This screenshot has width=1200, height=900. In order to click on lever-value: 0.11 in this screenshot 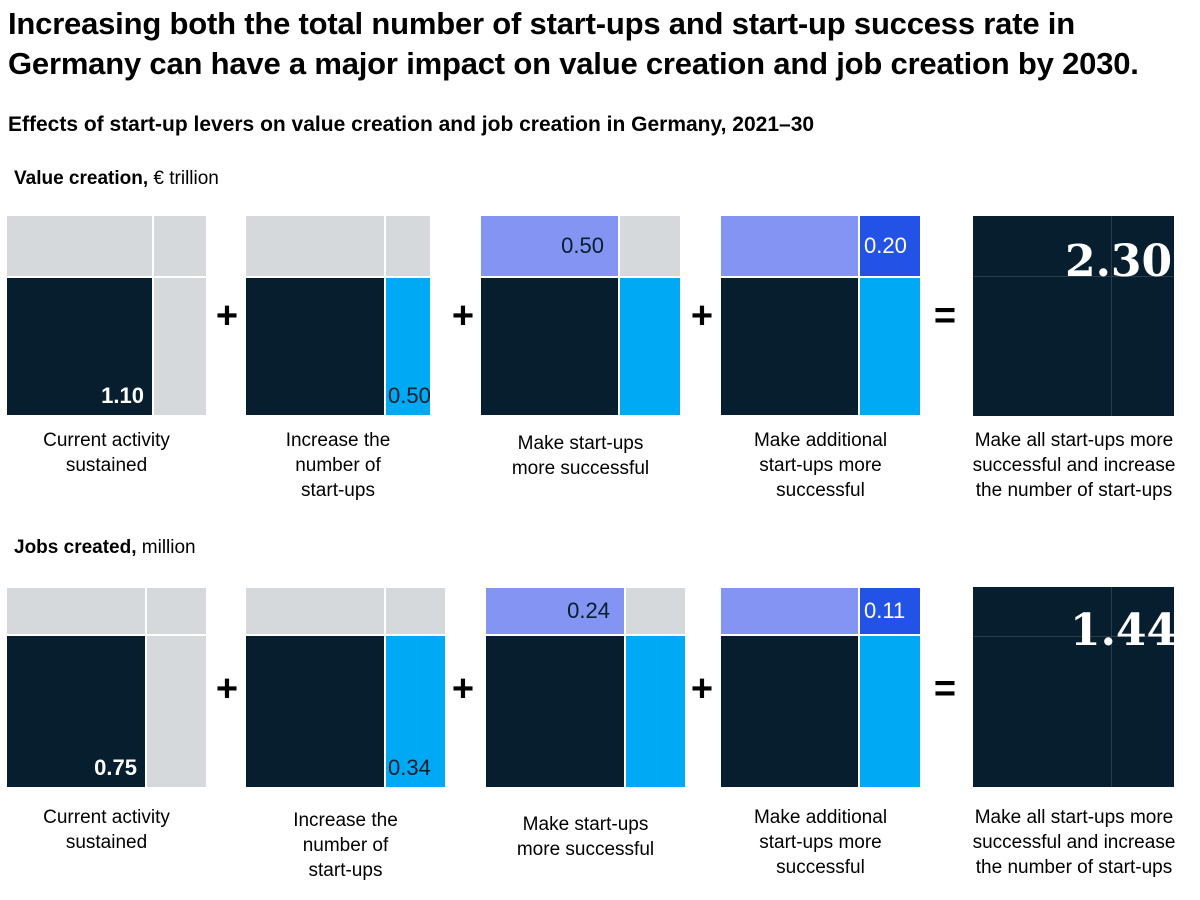, I will do `click(885, 610)`.